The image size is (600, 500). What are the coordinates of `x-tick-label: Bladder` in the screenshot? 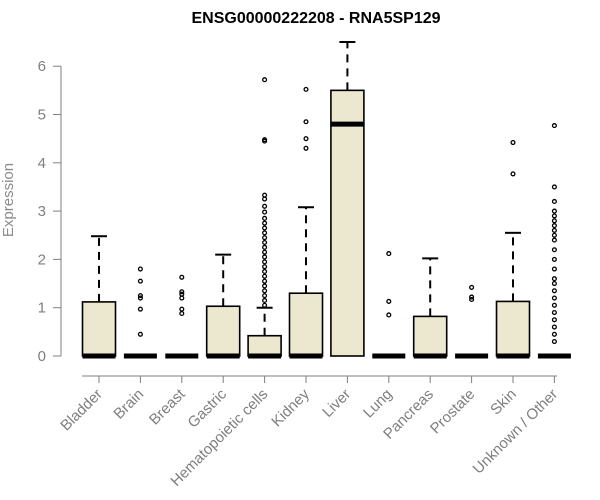 It's located at (81, 410).